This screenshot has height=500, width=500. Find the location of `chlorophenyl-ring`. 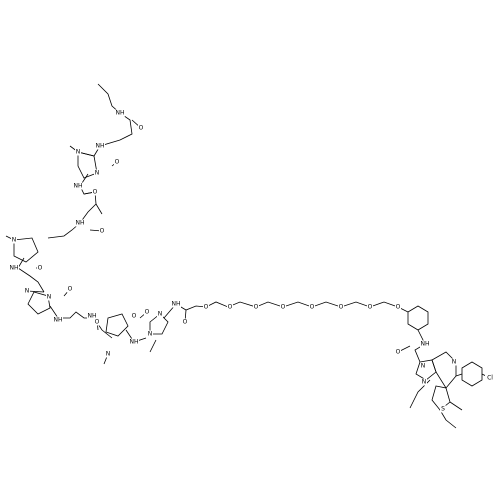

chlorophenyl-ring is located at coordinates (472, 374).